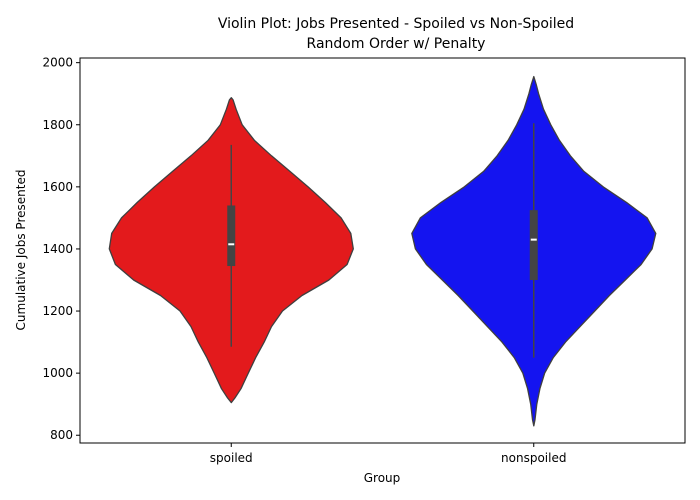 This screenshot has height=500, width=700. What do you see at coordinates (61, 435) in the screenshot?
I see `y-tick-label-800: 800` at bounding box center [61, 435].